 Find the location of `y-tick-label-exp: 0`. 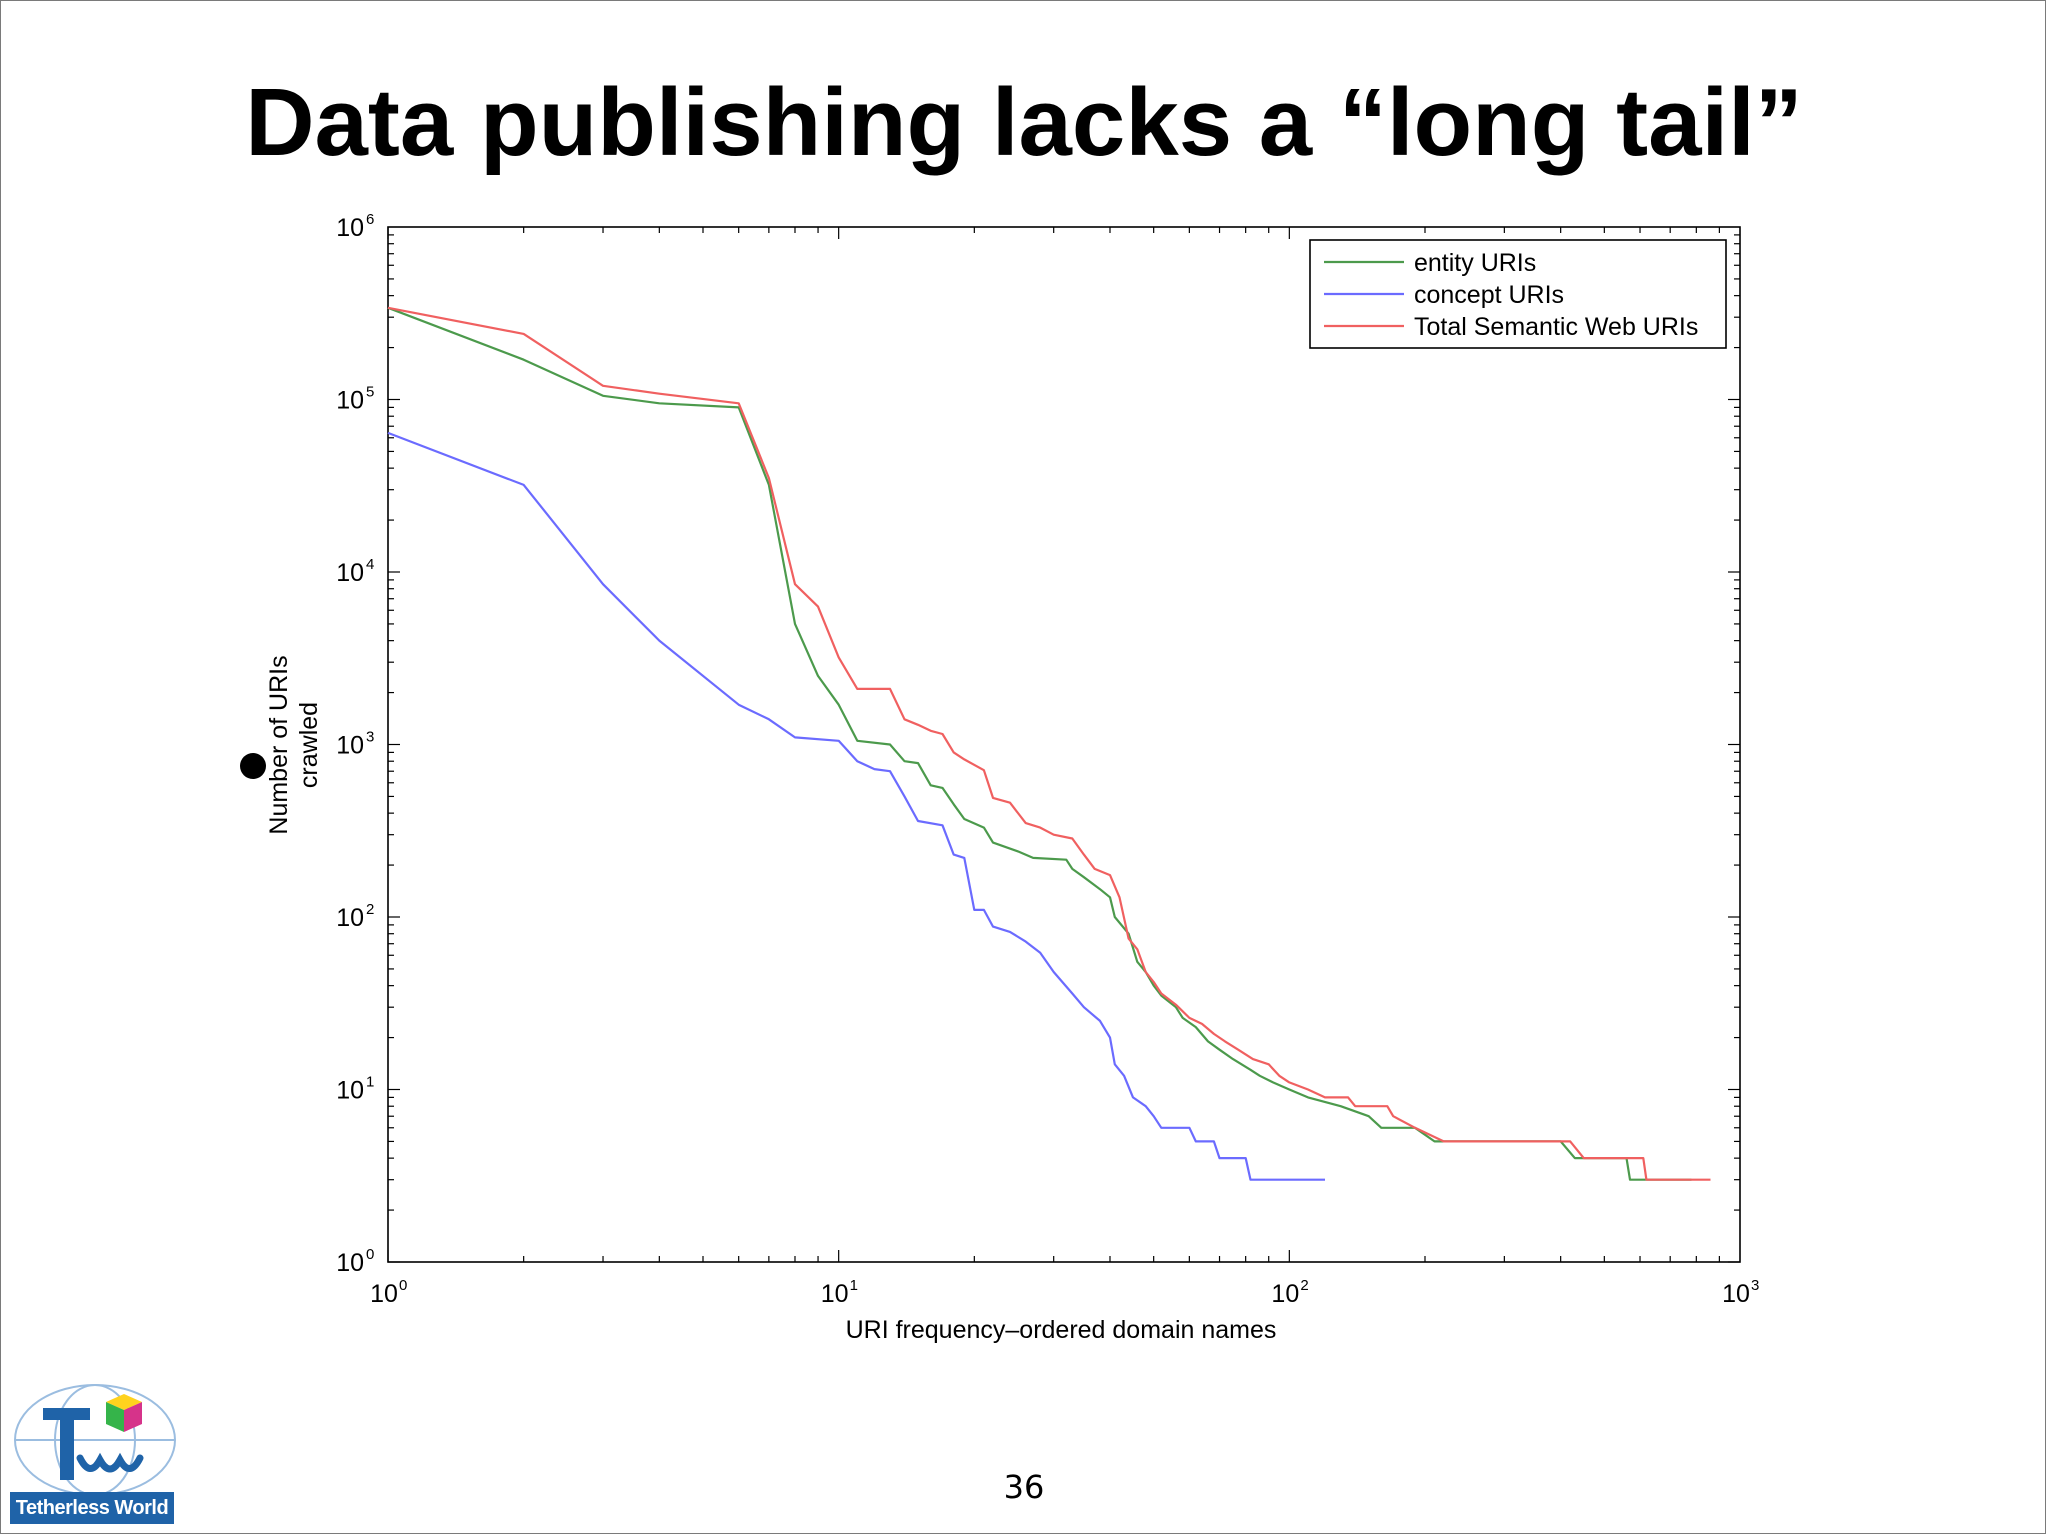

y-tick-label-exp: 0 is located at coordinates (370, 1254).